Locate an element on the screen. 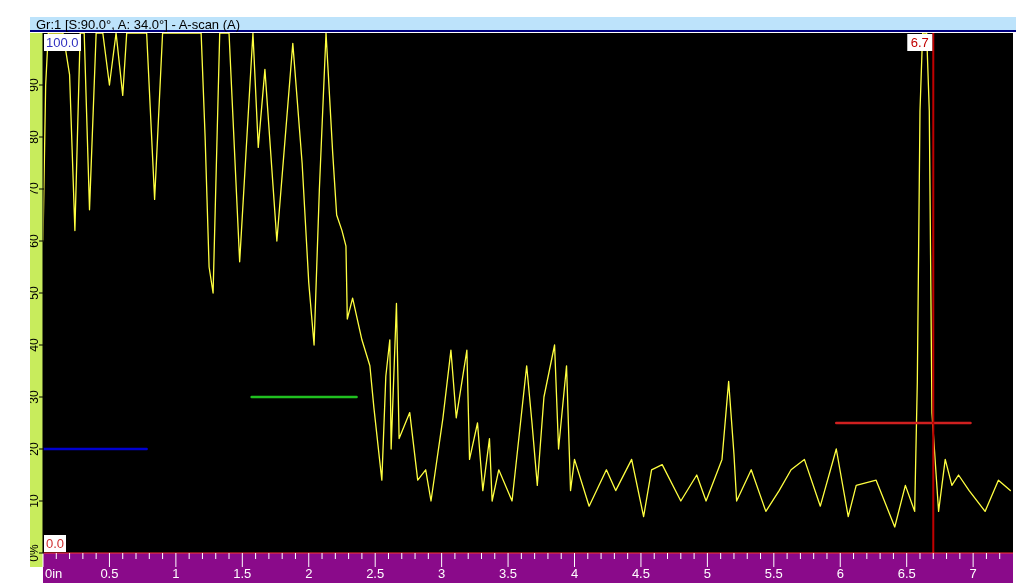  x-tick-label: 2.5 is located at coordinates (375, 573).